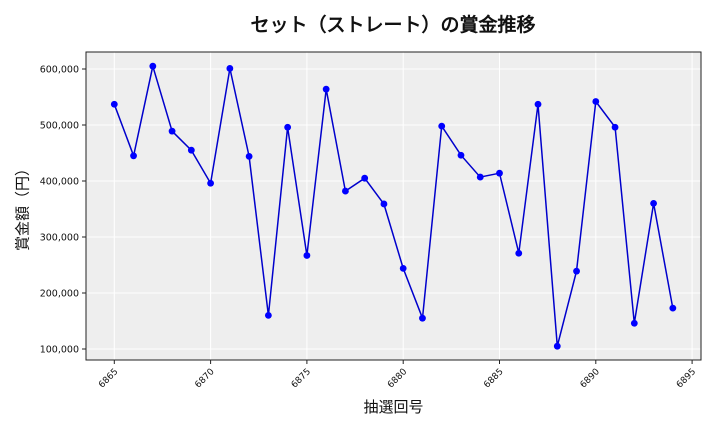 Image resolution: width=720 pixels, height=432 pixels. What do you see at coordinates (59, 182) in the screenshot?
I see `y-tick-label: 400,000` at bounding box center [59, 182].